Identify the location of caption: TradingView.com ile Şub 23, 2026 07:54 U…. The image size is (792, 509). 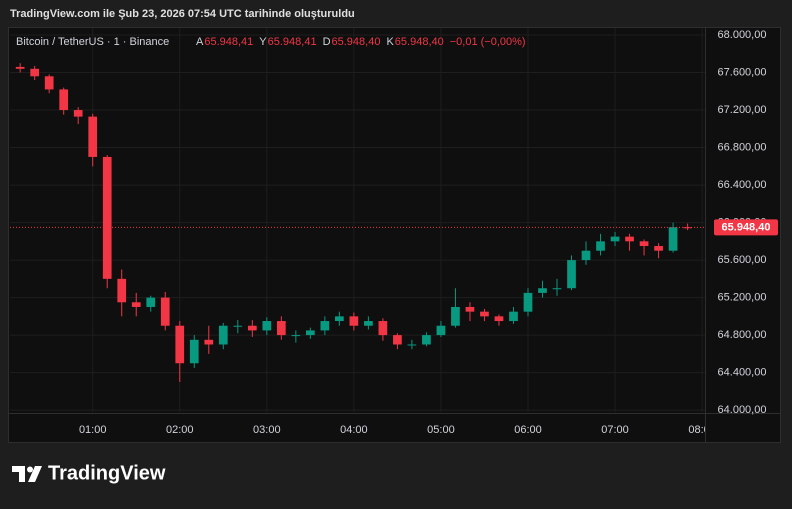
(182, 14).